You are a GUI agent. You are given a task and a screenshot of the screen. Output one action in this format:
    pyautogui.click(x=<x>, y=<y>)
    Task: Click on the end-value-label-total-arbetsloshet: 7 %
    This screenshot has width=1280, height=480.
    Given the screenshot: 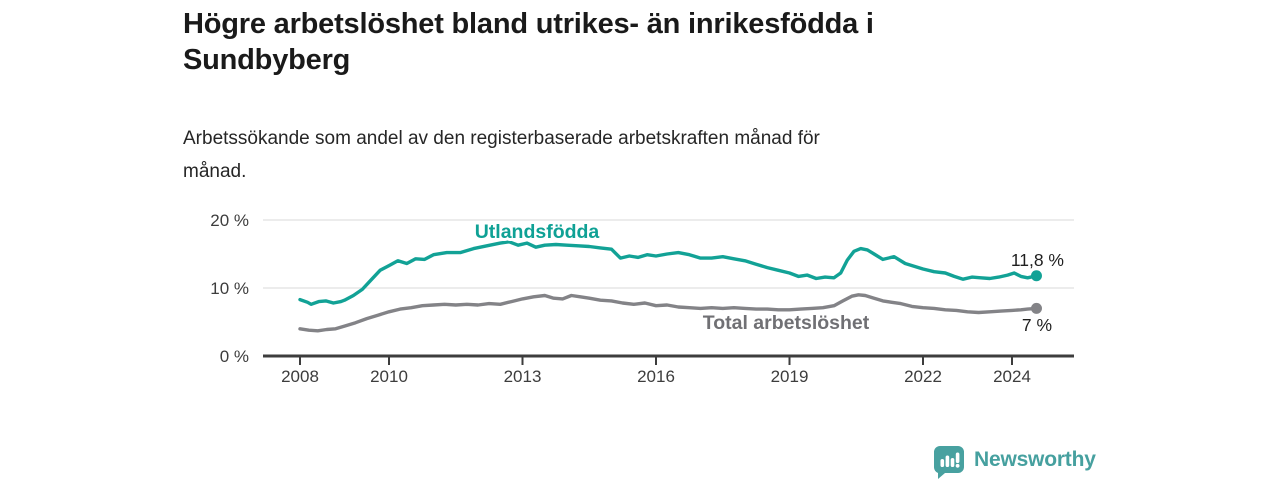 What is the action you would take?
    pyautogui.click(x=1037, y=325)
    